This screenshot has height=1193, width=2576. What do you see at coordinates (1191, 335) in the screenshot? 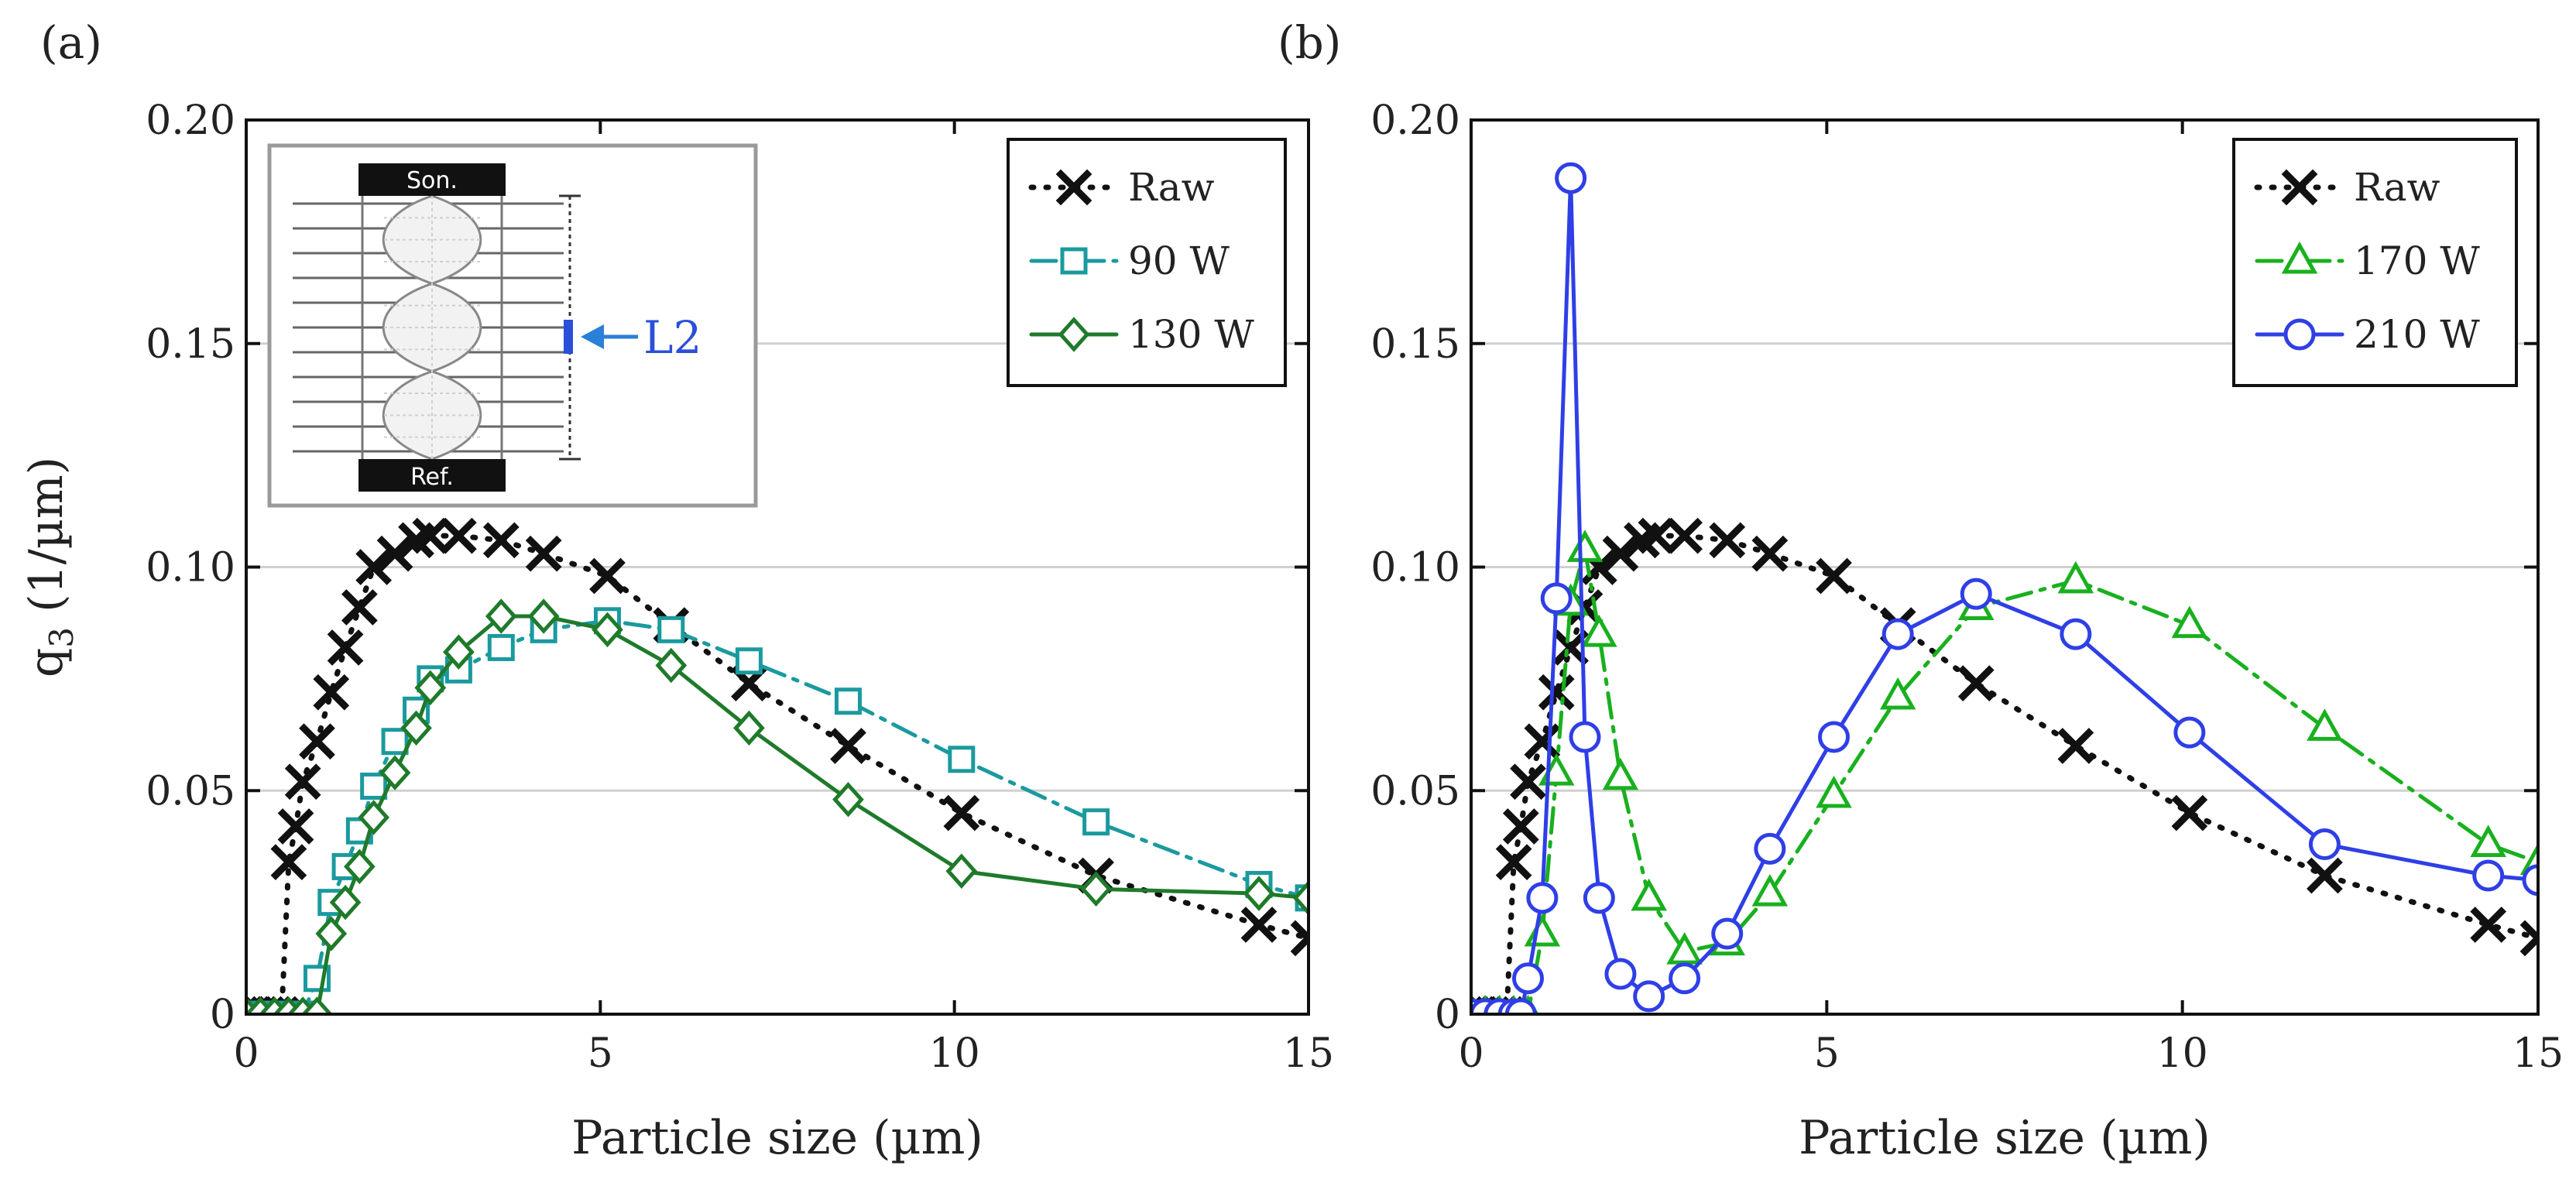
I see `legend-label: 130 W` at bounding box center [1191, 335].